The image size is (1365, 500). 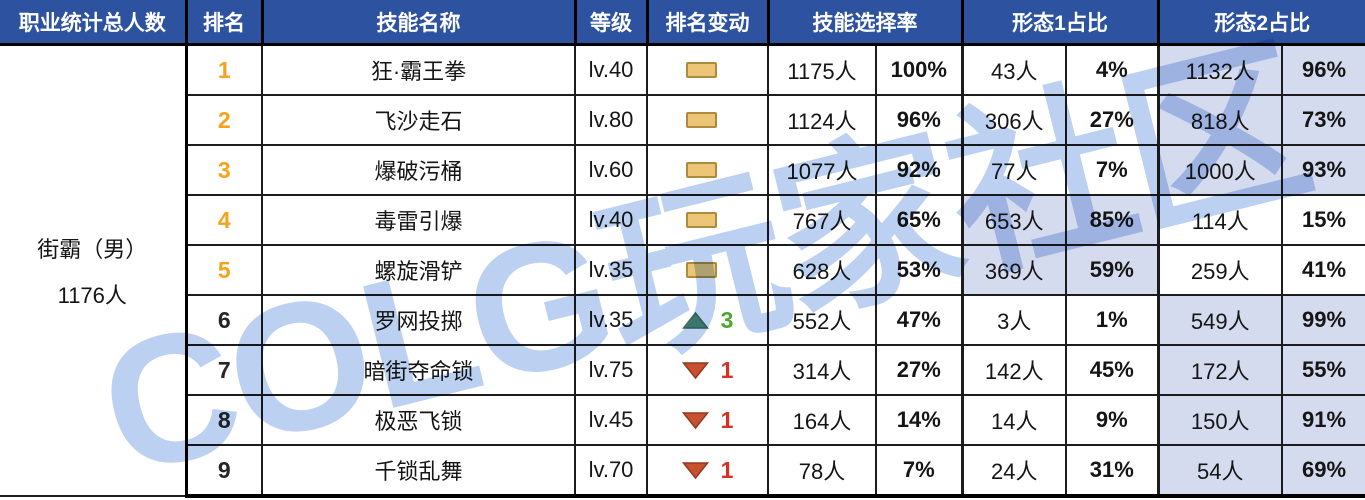 I want to click on form2-count-cell: 549人, so click(x=1219, y=320).